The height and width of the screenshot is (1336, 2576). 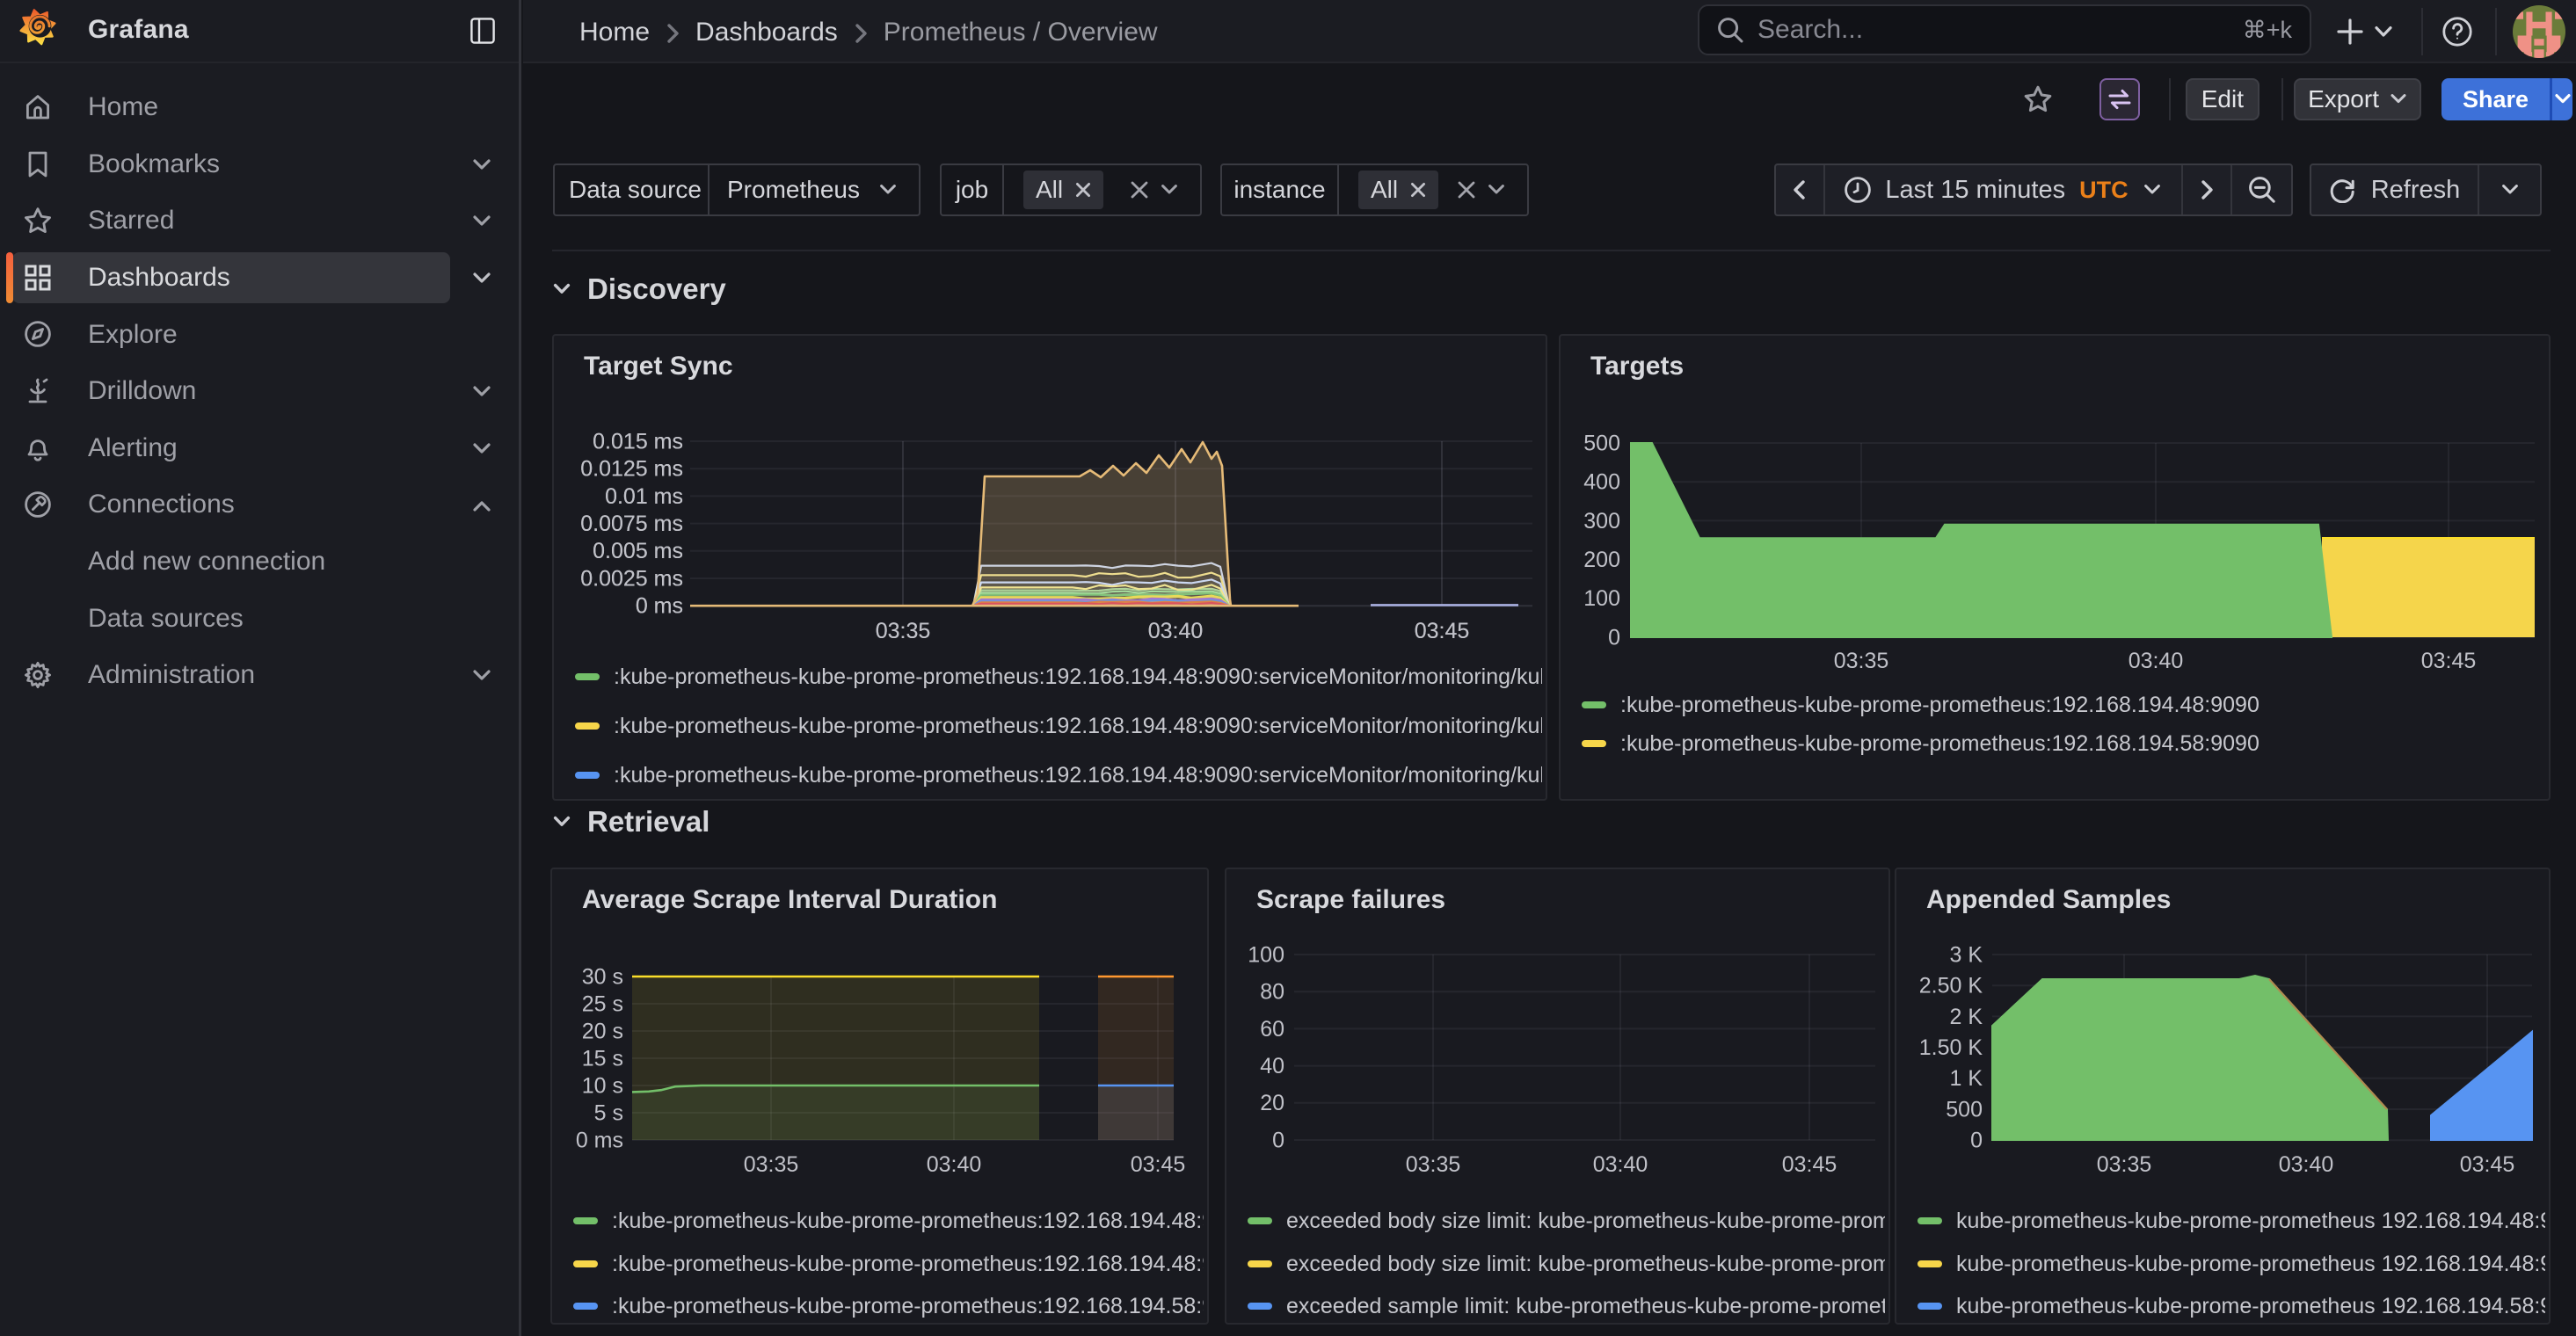 What do you see at coordinates (1272, 1066) in the screenshot?
I see `svg-text: 40` at bounding box center [1272, 1066].